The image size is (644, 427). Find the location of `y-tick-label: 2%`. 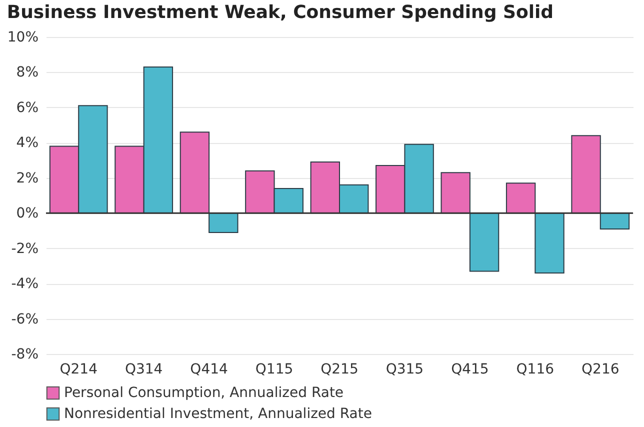

y-tick-label: 2% is located at coordinates (27, 178).